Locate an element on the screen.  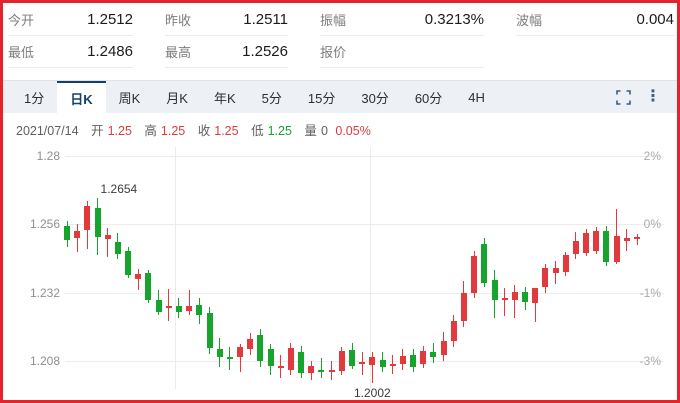
quote-label: 振幅 is located at coordinates (333, 20).